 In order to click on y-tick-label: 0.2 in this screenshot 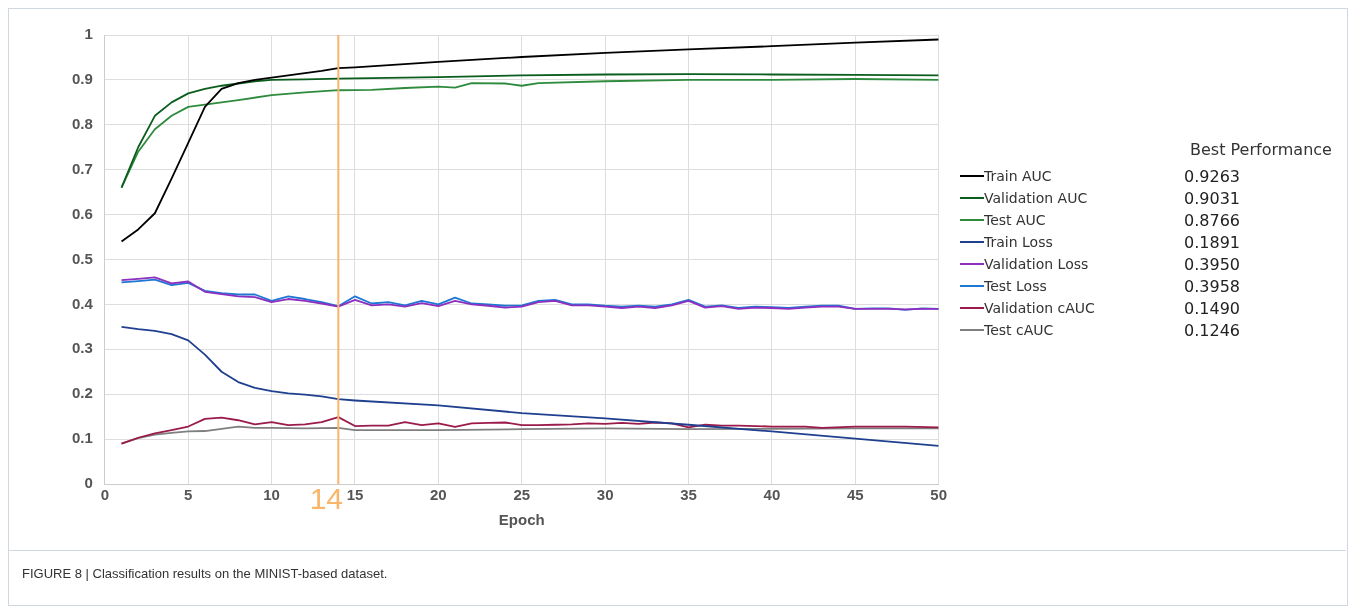, I will do `click(82, 393)`.